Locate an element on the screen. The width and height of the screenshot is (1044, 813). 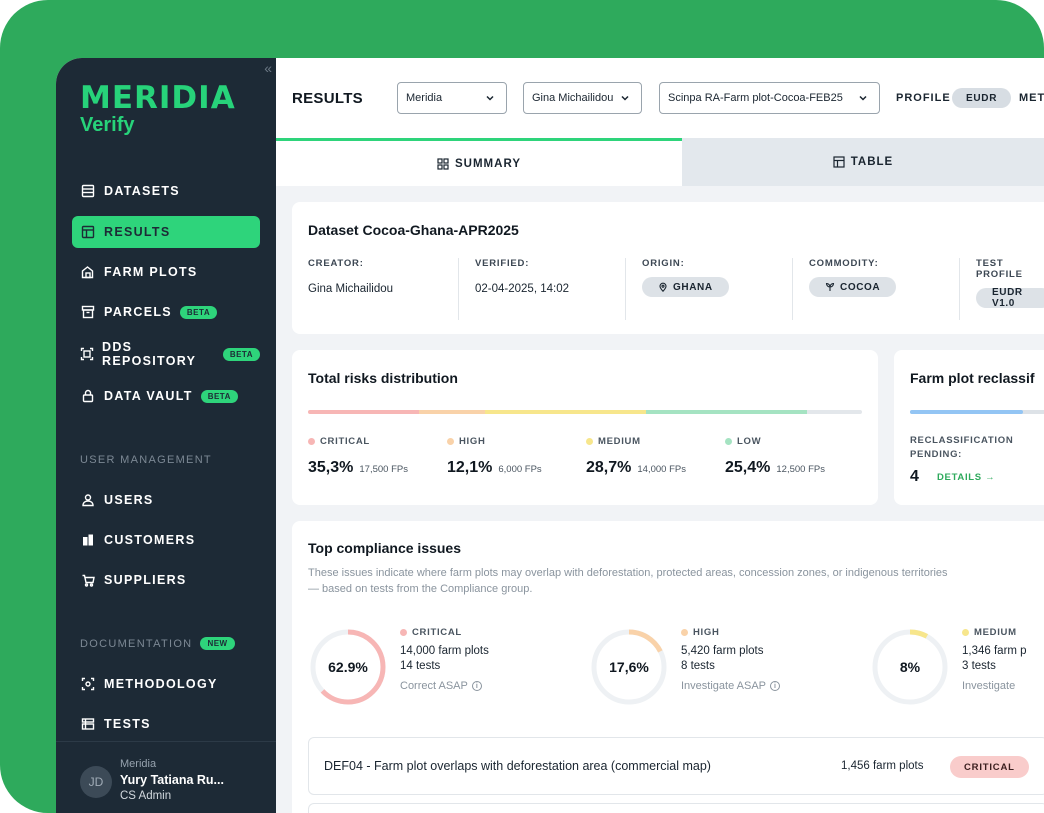
tab-summary: SUMMARY is located at coordinates (479, 162).